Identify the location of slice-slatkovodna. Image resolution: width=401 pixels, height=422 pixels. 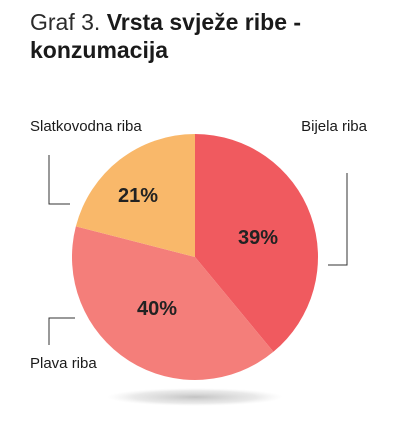
(135, 195).